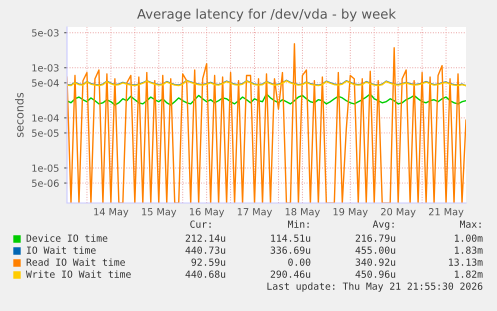 This screenshot has width=497, height=311. Describe the element at coordinates (45, 33) in the screenshot. I see `y-tick-label: 5e-03` at that location.